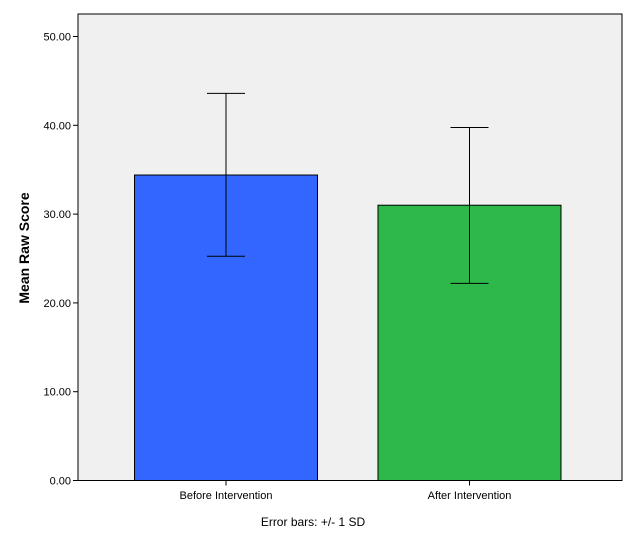 This screenshot has width=625, height=545. What do you see at coordinates (313, 522) in the screenshot?
I see `footnote: Error bars: +/- 1 SD` at bounding box center [313, 522].